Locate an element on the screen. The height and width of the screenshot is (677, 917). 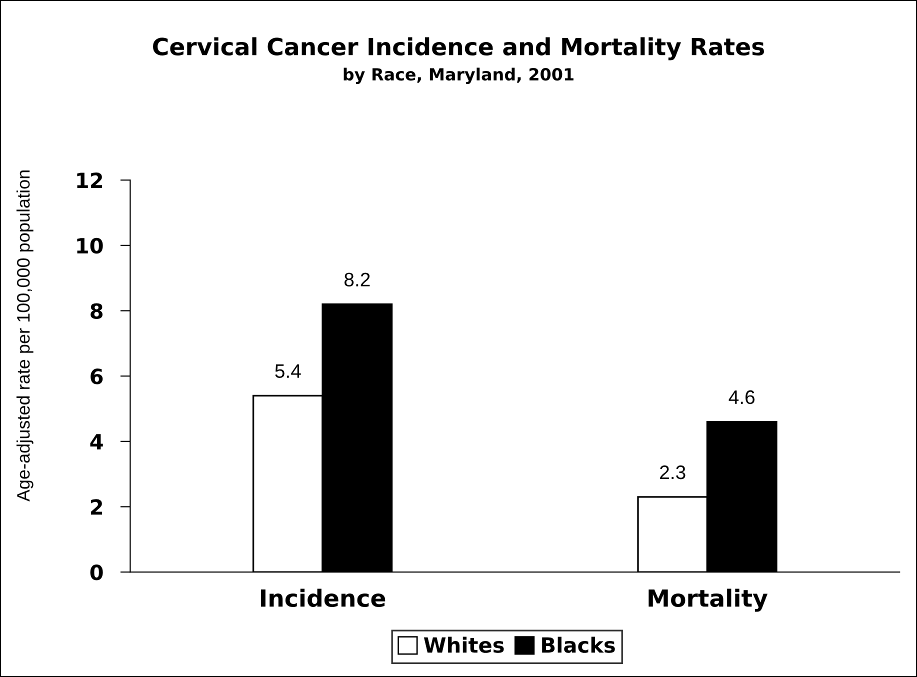
chart-title: Cervical Cancer Incidence and Mortality Rates is located at coordinates (458, 48).